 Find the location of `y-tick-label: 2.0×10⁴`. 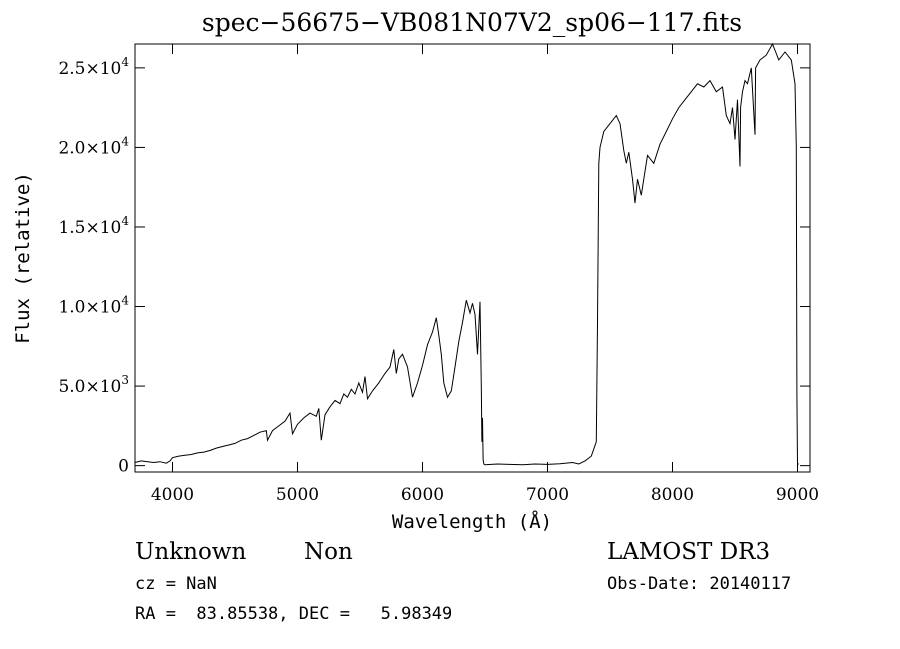

y-tick-label: 2.0×10⁴ is located at coordinates (93, 146).